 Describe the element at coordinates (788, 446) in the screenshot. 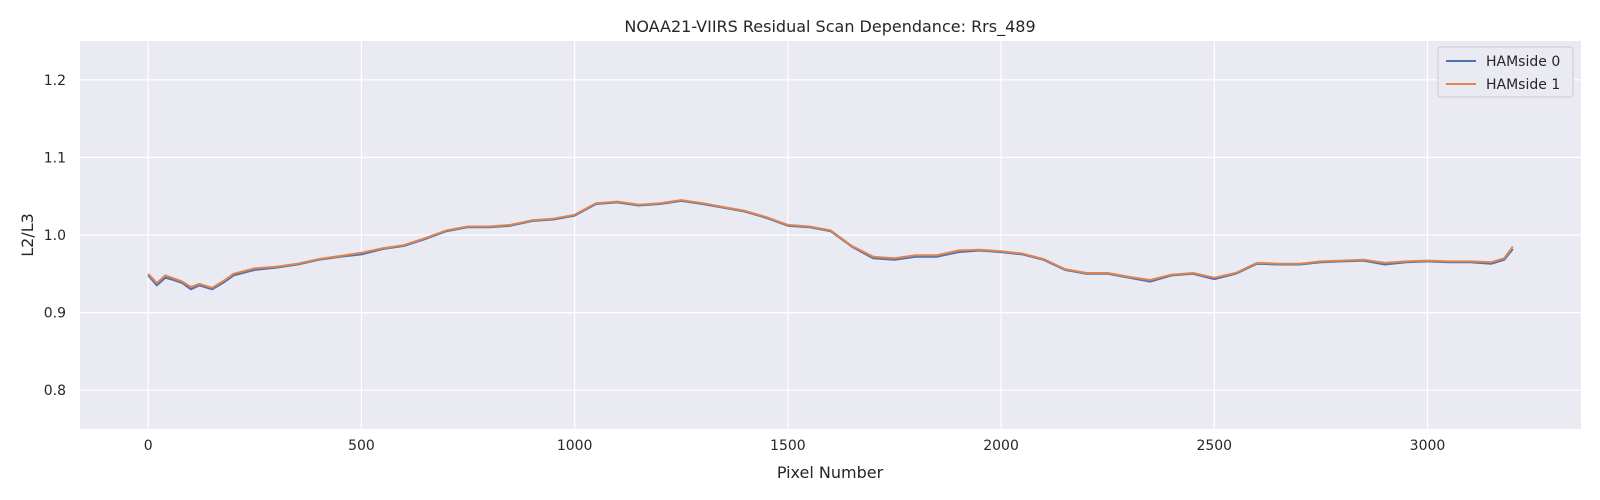

I see `x-tick-label: 1500` at that location.